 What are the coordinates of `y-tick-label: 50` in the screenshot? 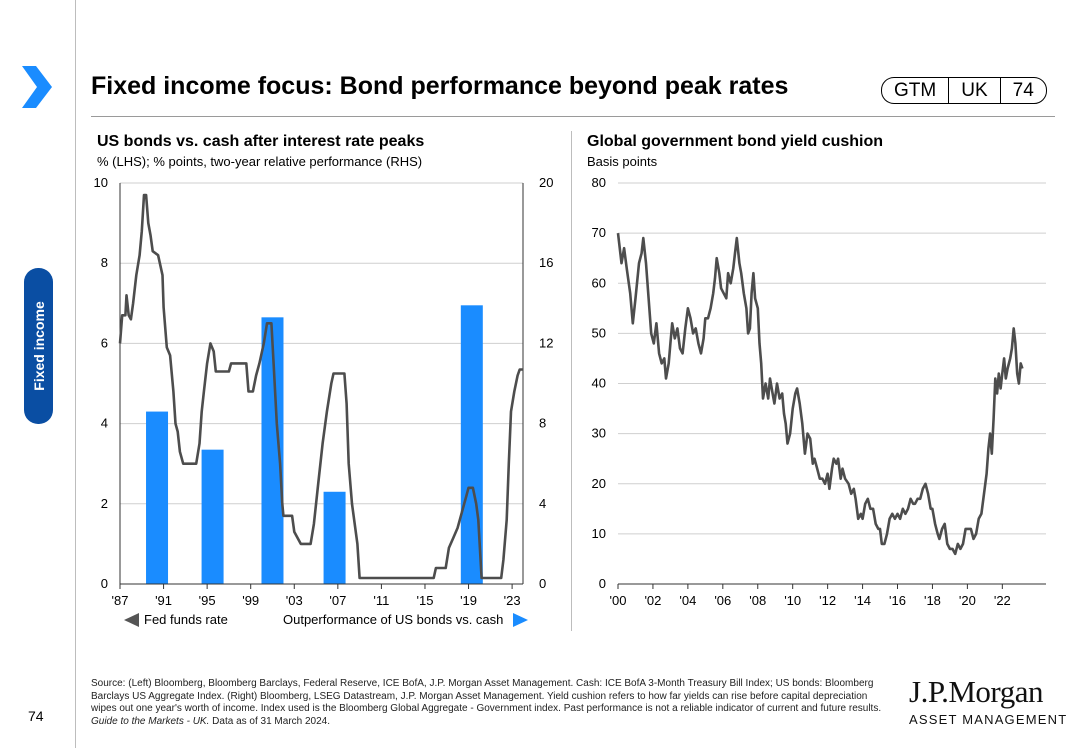 It's located at (599, 332).